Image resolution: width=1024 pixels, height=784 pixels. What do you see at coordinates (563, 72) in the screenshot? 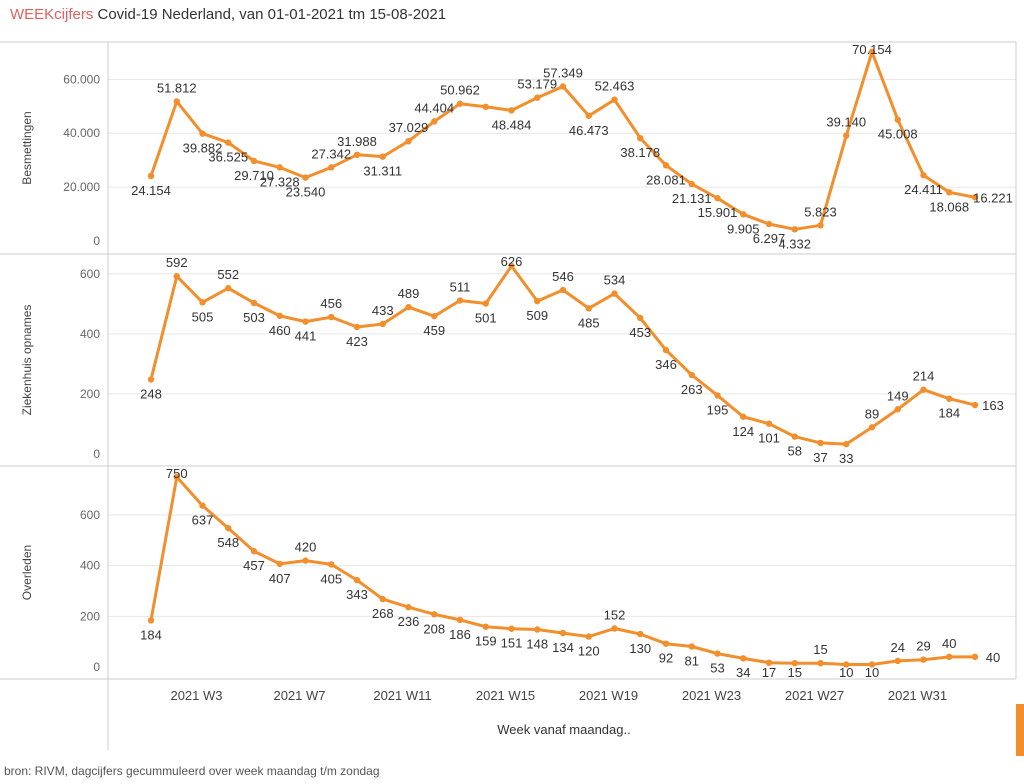
I see `data-label: 57.349` at bounding box center [563, 72].